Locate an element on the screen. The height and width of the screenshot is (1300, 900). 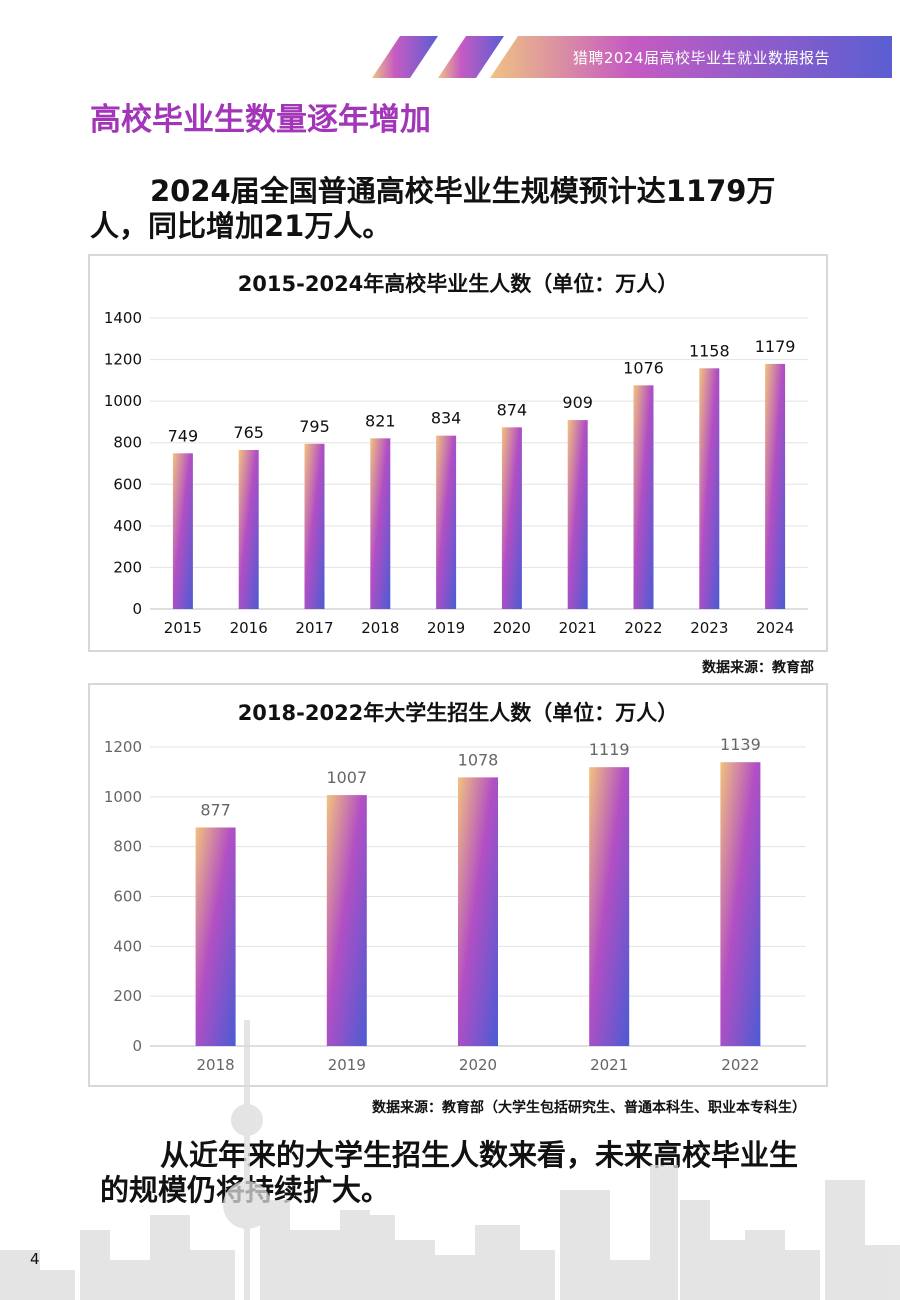
banner-bar is located at coordinates (691, 57).